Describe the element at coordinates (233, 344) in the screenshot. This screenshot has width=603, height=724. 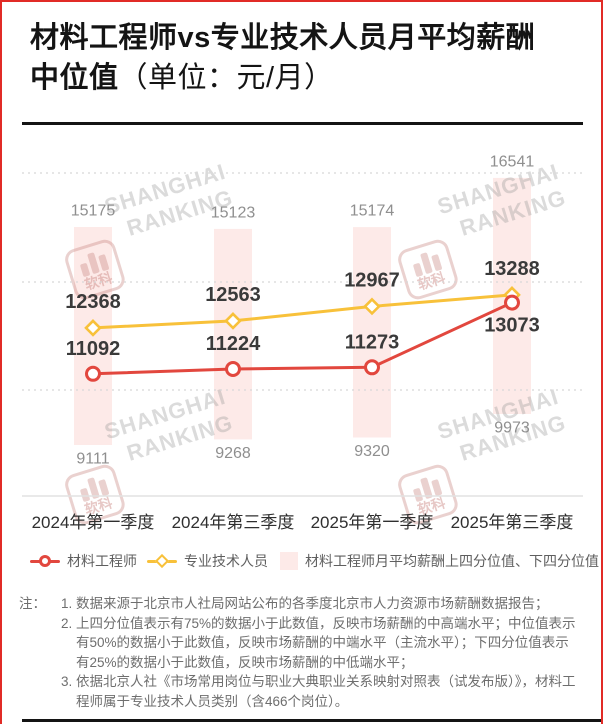
I see `median-value-label: 11224` at that location.